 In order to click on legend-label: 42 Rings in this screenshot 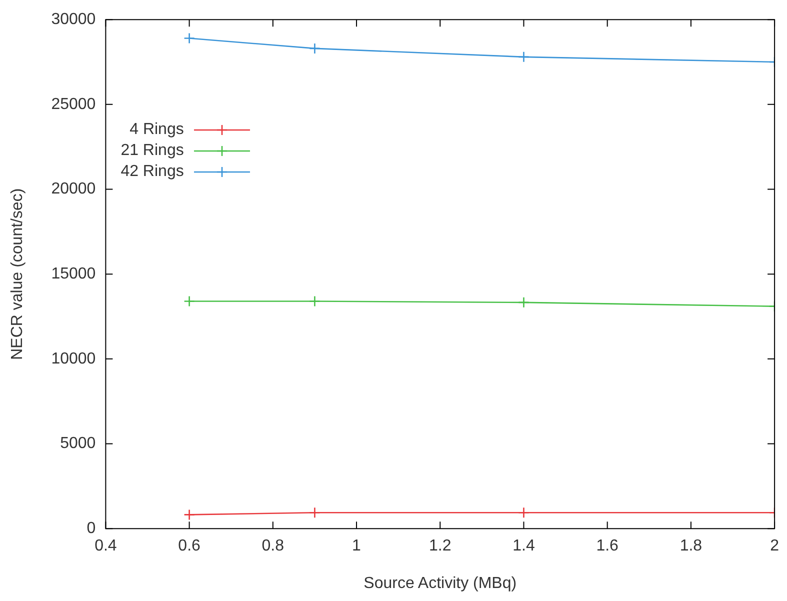, I will do `click(152, 172)`.